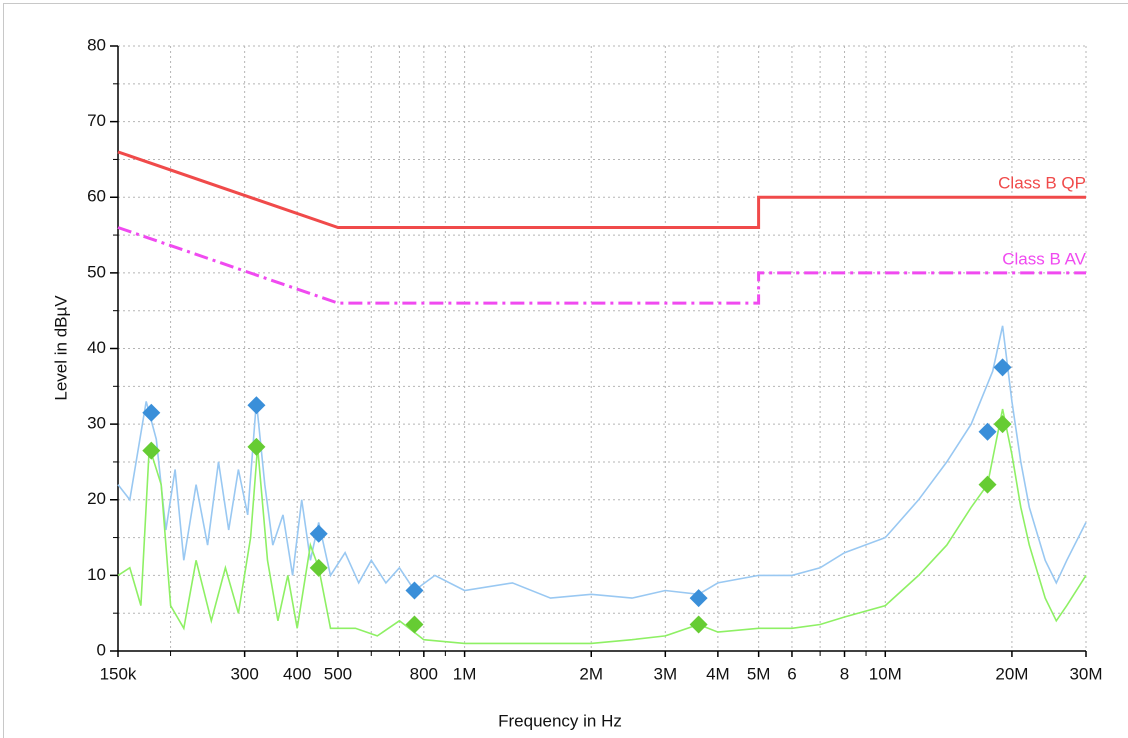  Describe the element at coordinates (118, 673) in the screenshot. I see `x-tick-label: 150k` at that location.